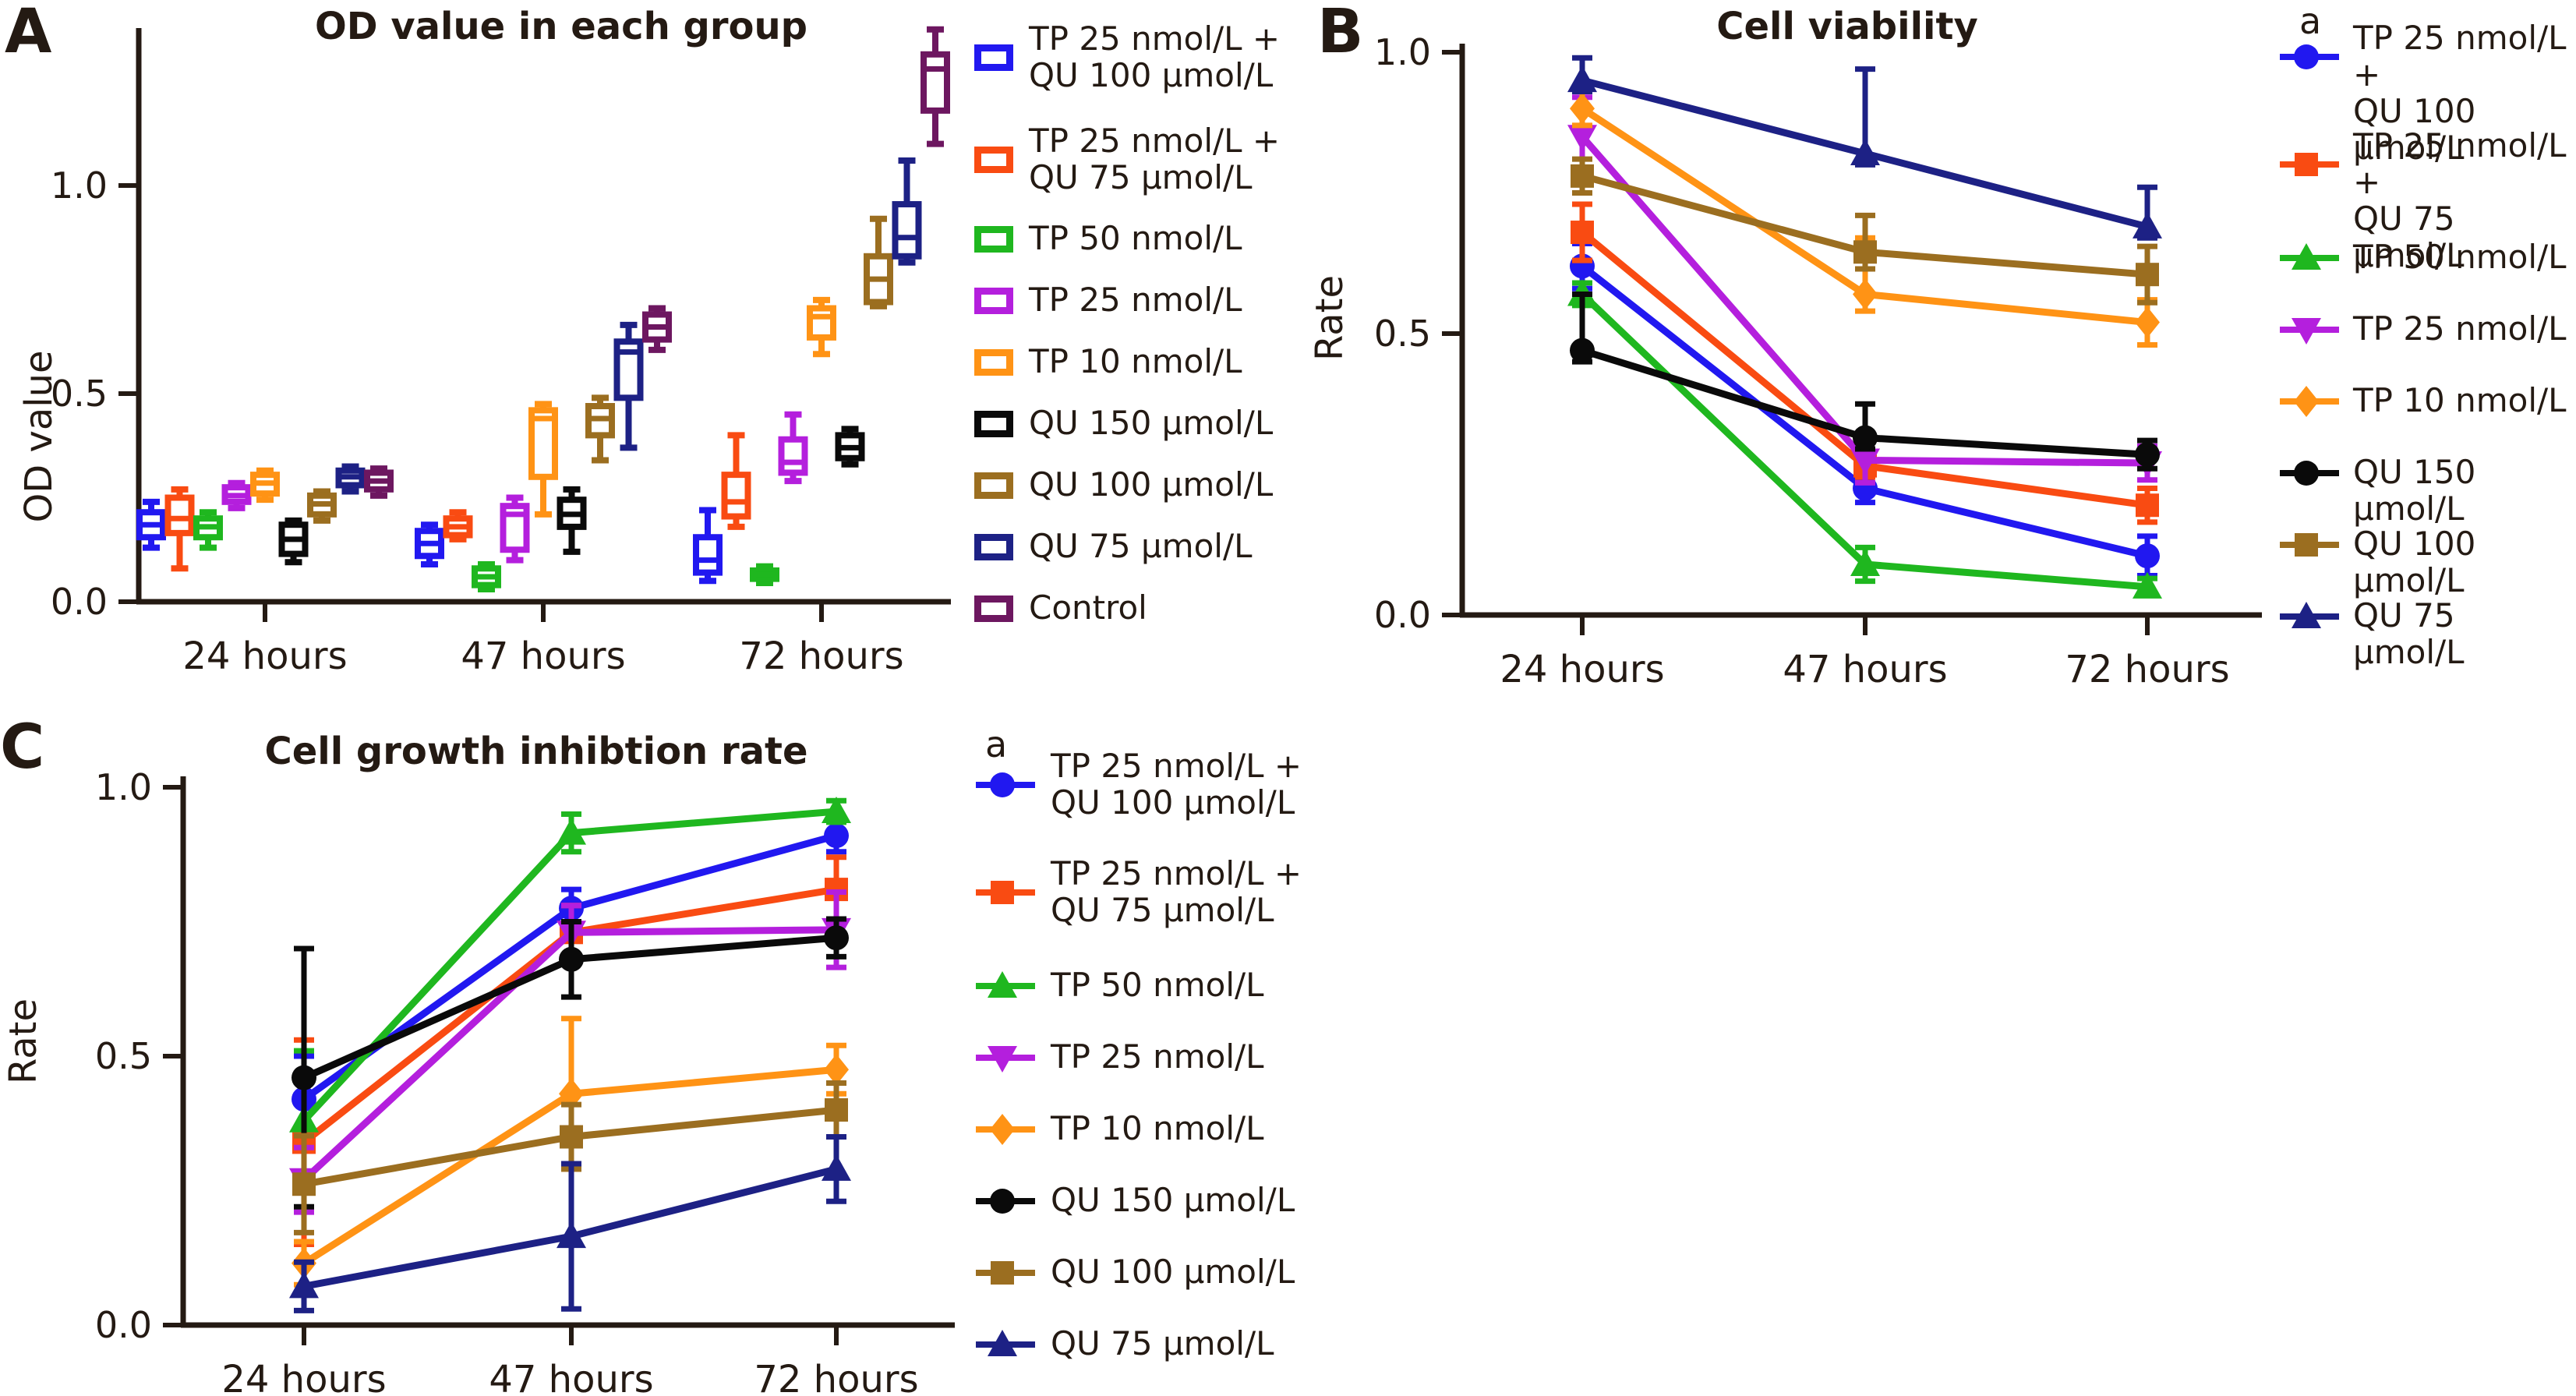 The width and height of the screenshot is (2576, 1396). What do you see at coordinates (28, 33) in the screenshot?
I see `panel-a-letter: A` at bounding box center [28, 33].